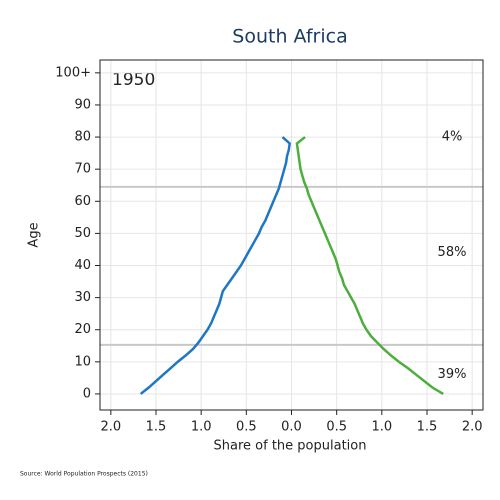 This screenshot has width=500, height=500. I want to click on y-tick-label: 60, so click(82, 201).